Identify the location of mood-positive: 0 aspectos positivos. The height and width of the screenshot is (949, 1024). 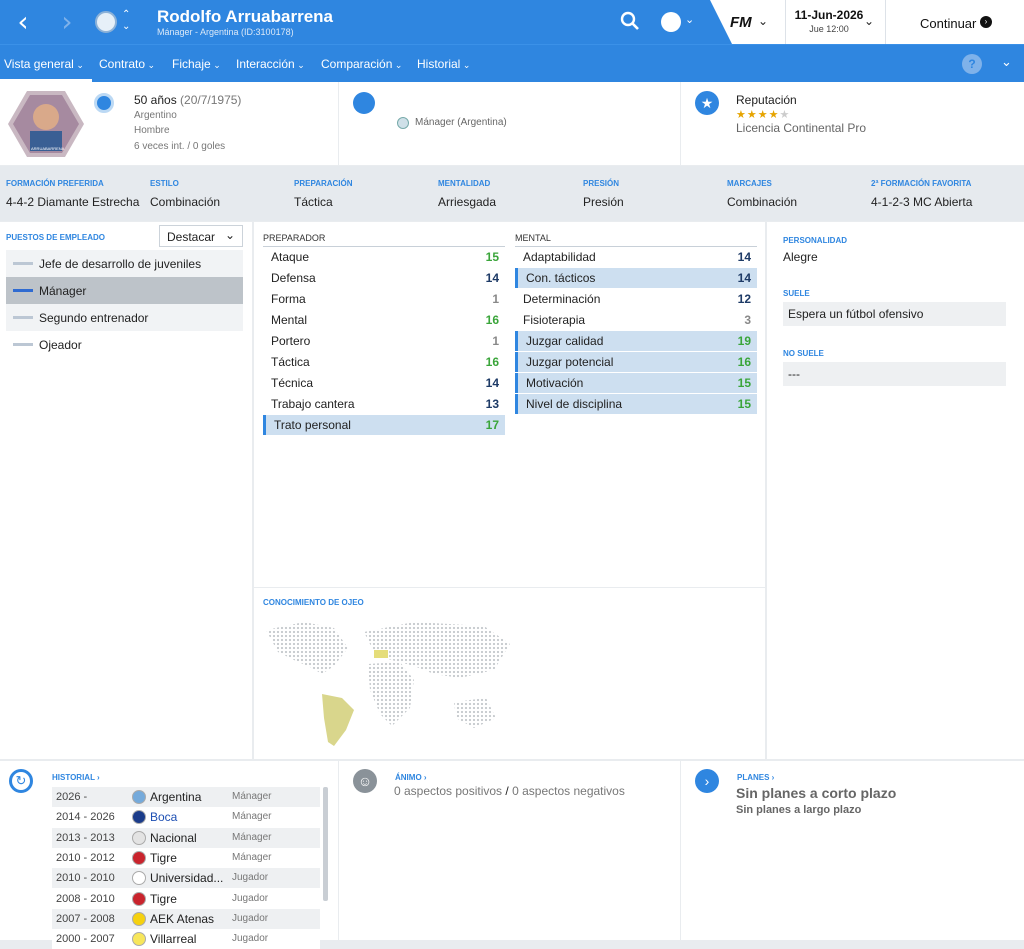
(448, 791).